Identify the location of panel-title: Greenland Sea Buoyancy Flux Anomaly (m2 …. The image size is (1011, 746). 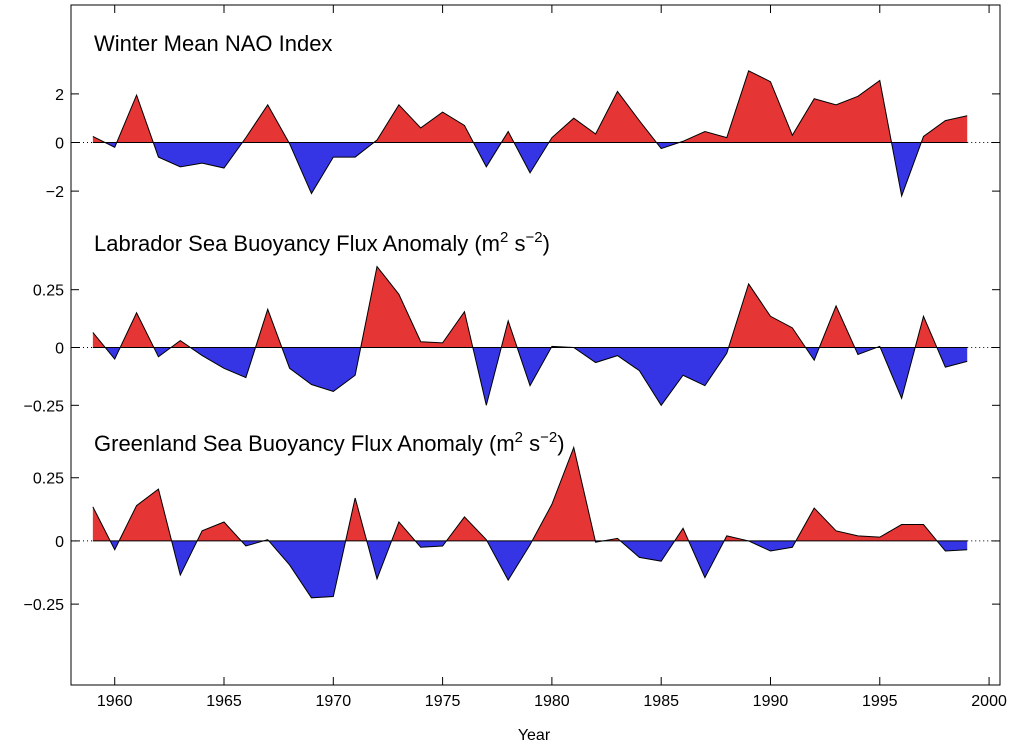
(329, 442).